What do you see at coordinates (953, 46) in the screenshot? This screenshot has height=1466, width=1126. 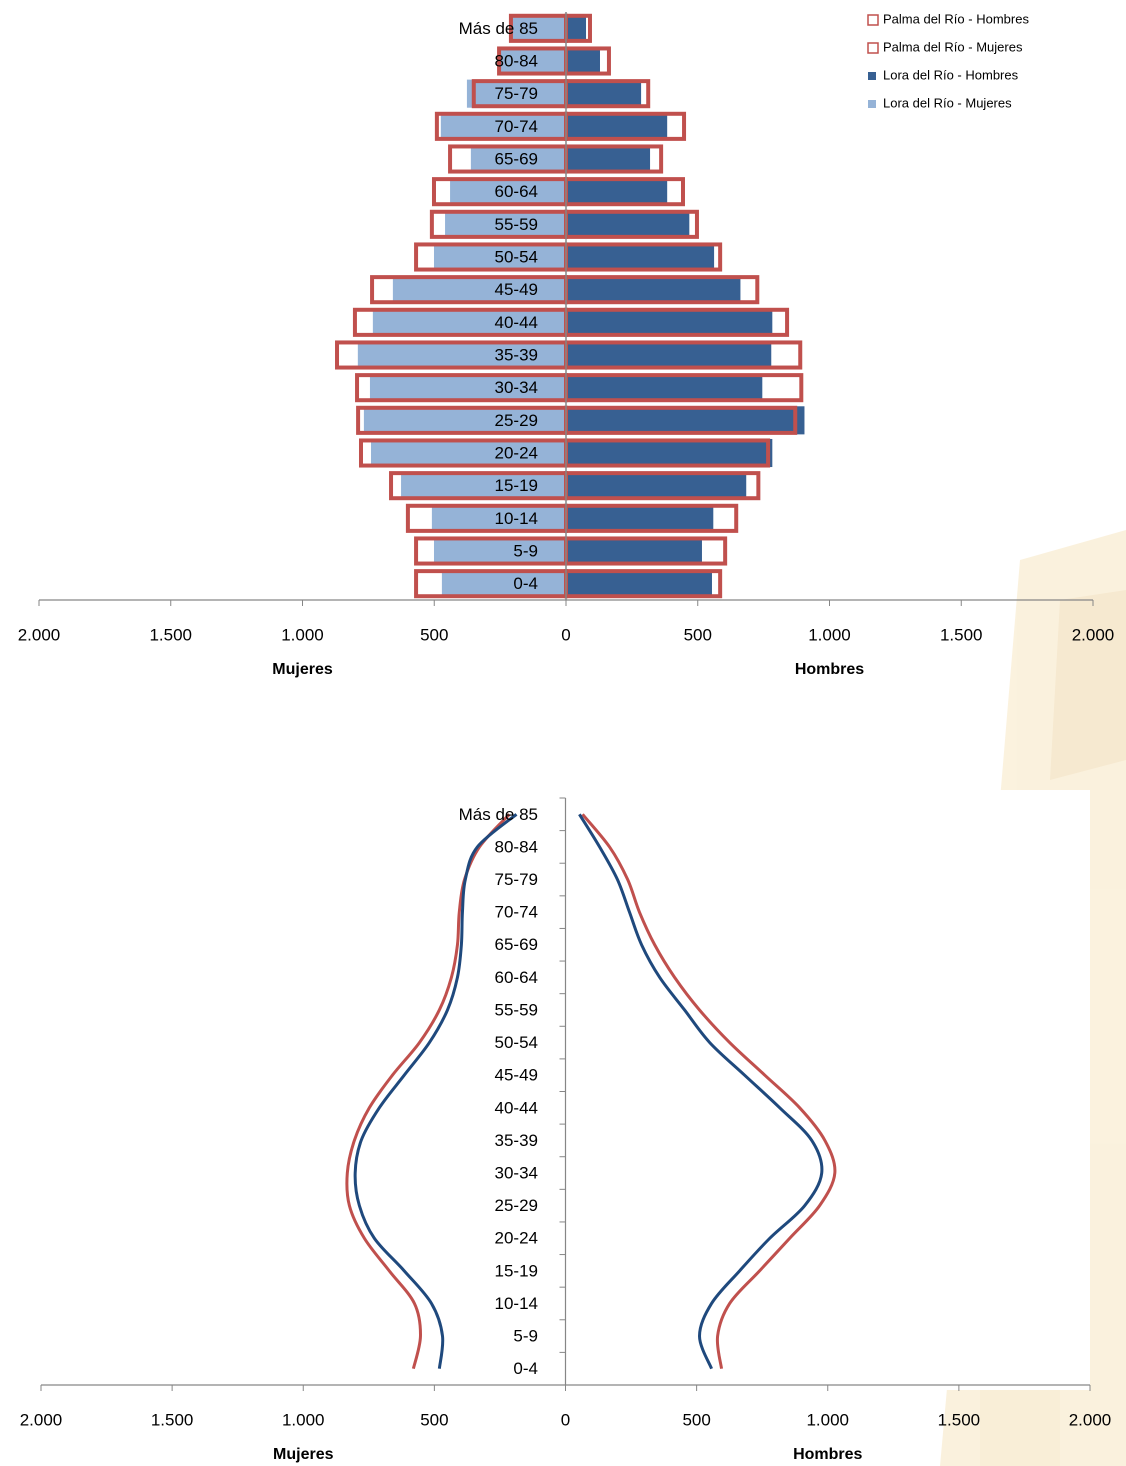 I see `legend-label: Palma del Río - Mujeres` at bounding box center [953, 46].